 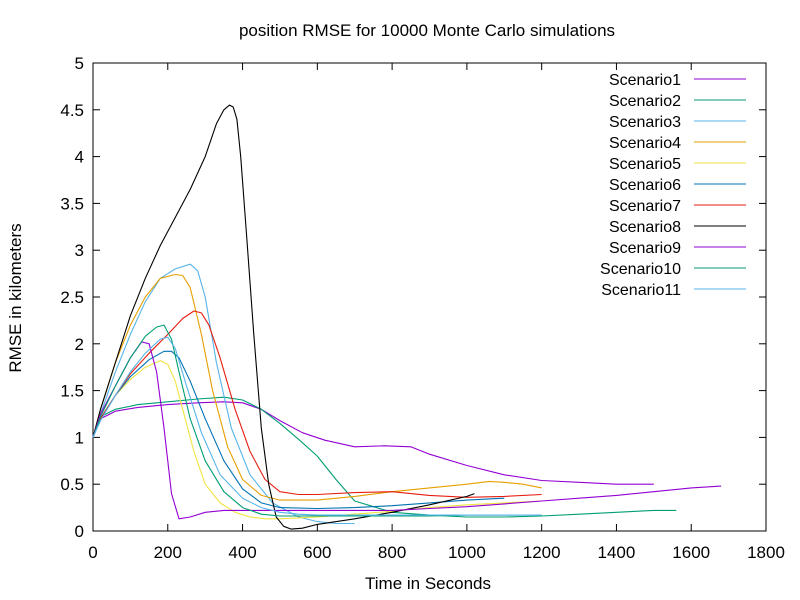 What do you see at coordinates (640, 269) in the screenshot?
I see `legend-label-scenario10: Scenario10` at bounding box center [640, 269].